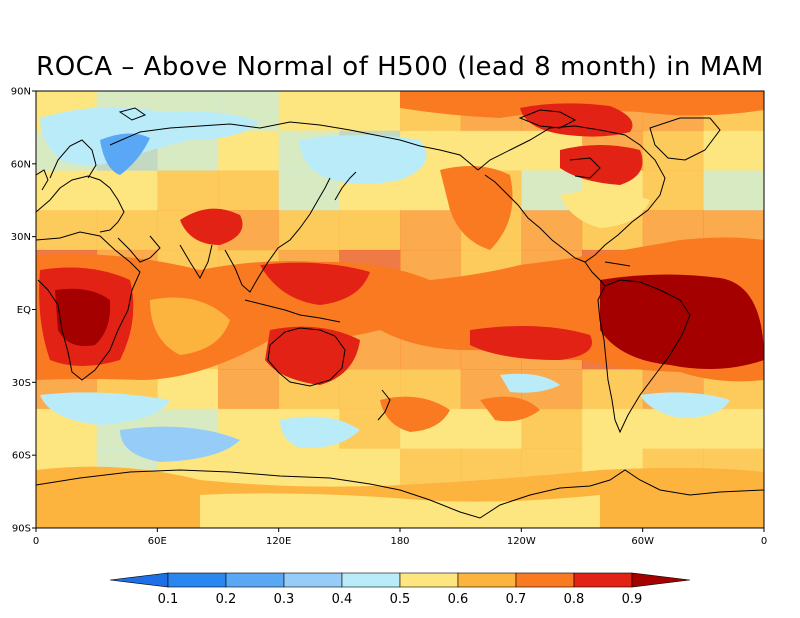 This screenshot has height=618, width=800. I want to click on colorbar-label: 0.7, so click(516, 599).